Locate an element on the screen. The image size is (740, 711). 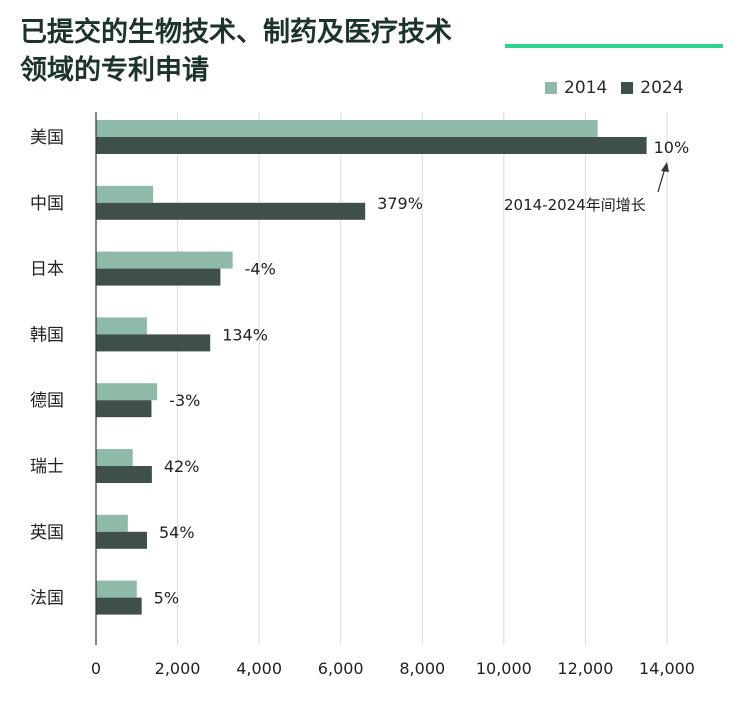
legend-label-2014: 2014 is located at coordinates (586, 88).